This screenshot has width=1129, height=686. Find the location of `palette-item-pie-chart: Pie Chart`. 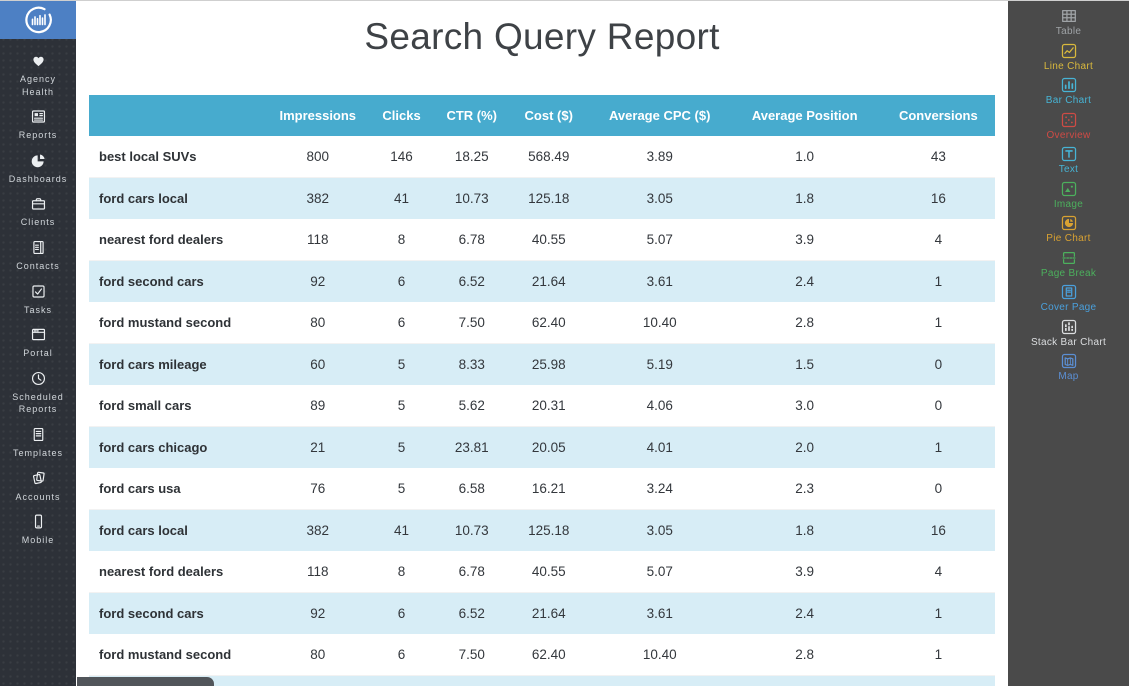

palette-item-pie-chart: Pie Chart is located at coordinates (1068, 231).